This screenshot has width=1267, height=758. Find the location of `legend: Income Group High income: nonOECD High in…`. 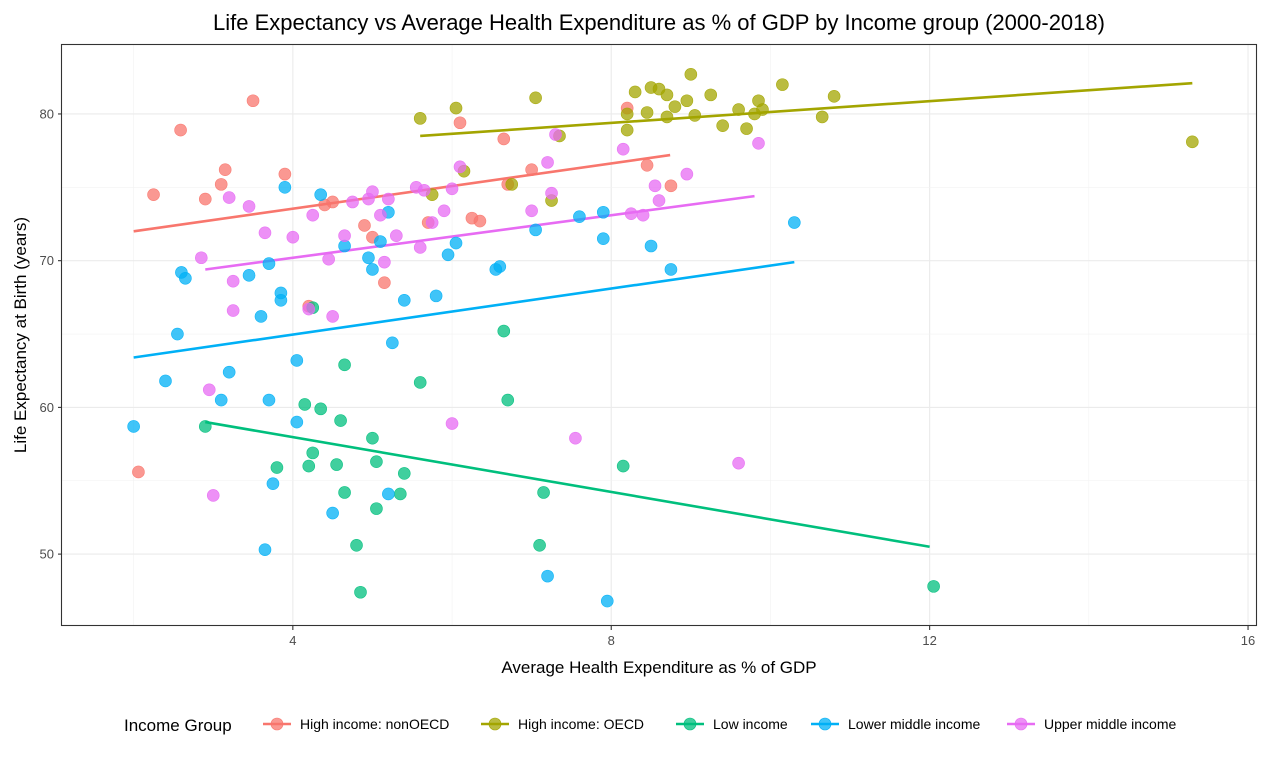

legend: Income Group High income: nonOECD High in… is located at coordinates (650, 725).